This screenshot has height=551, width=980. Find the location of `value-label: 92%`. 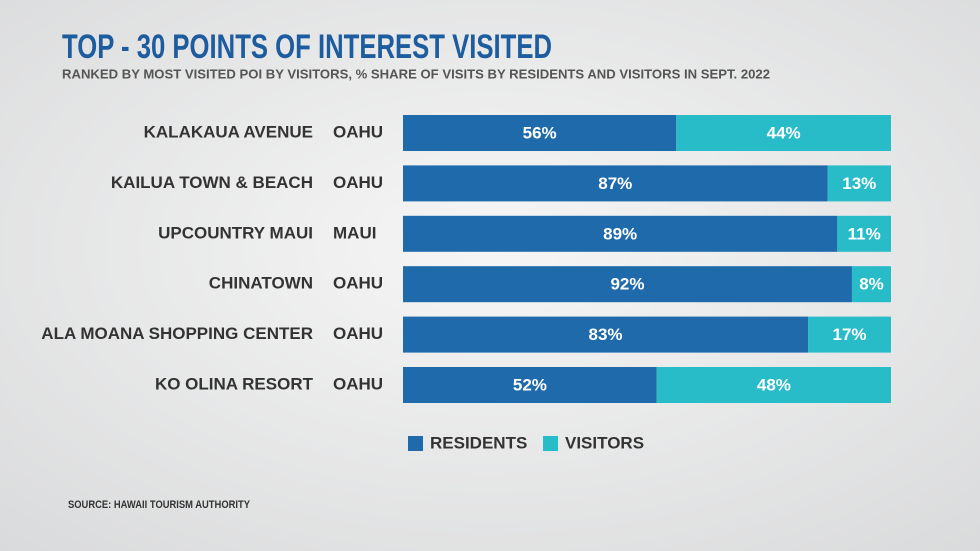

value-label: 92% is located at coordinates (627, 284).